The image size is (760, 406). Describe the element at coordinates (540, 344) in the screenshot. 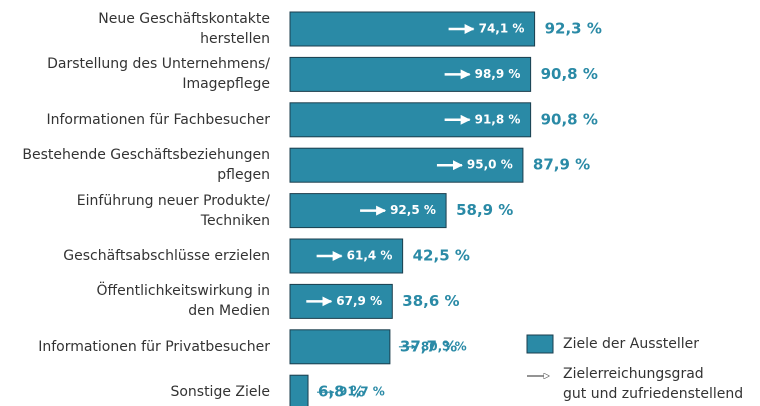

I see `legend-swatch` at that location.